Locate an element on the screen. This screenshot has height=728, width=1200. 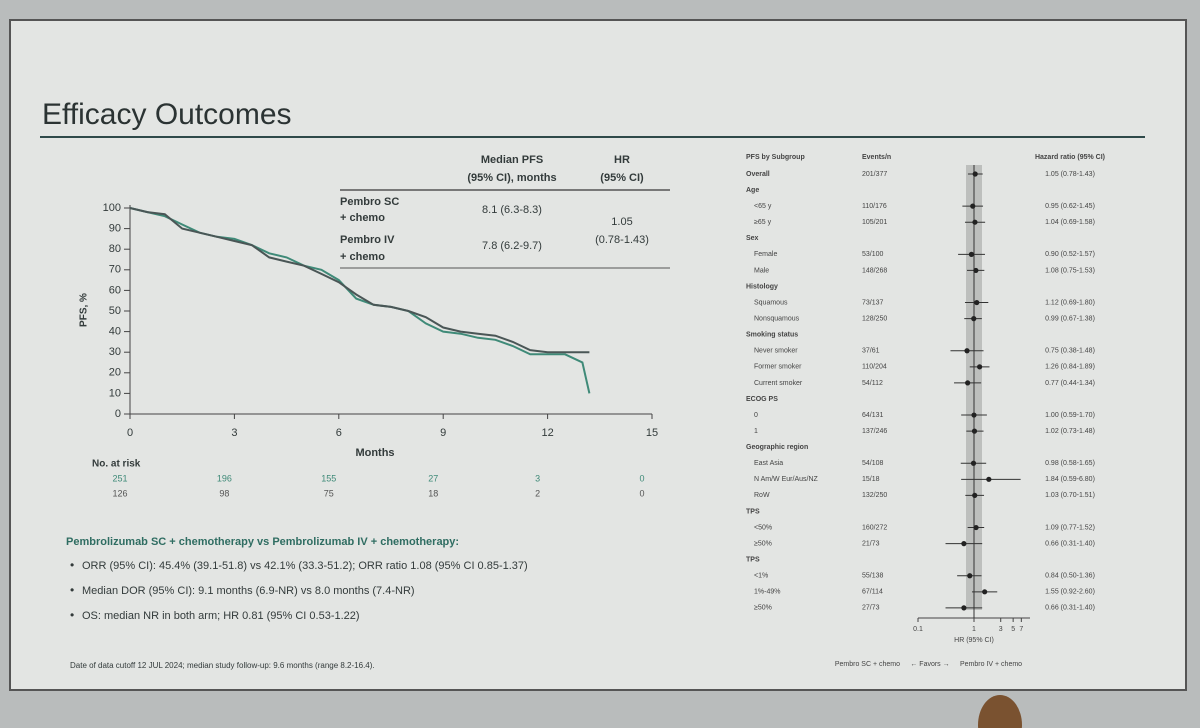
hr-text: 0.99 (0.67-1.38) is located at coordinates (1070, 318).